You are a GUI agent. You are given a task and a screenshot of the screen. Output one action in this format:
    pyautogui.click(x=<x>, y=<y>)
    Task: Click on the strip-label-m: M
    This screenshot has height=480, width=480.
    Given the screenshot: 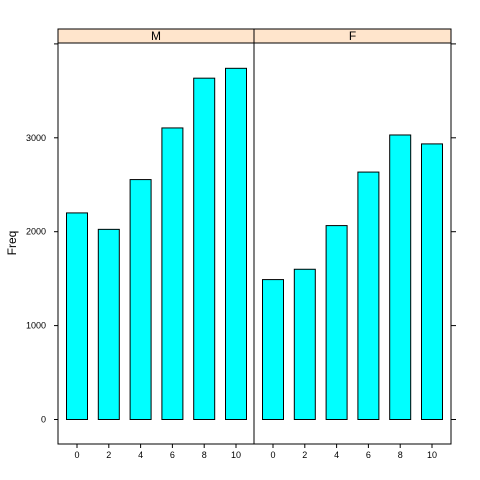 What is the action you would take?
    pyautogui.click(x=156, y=36)
    